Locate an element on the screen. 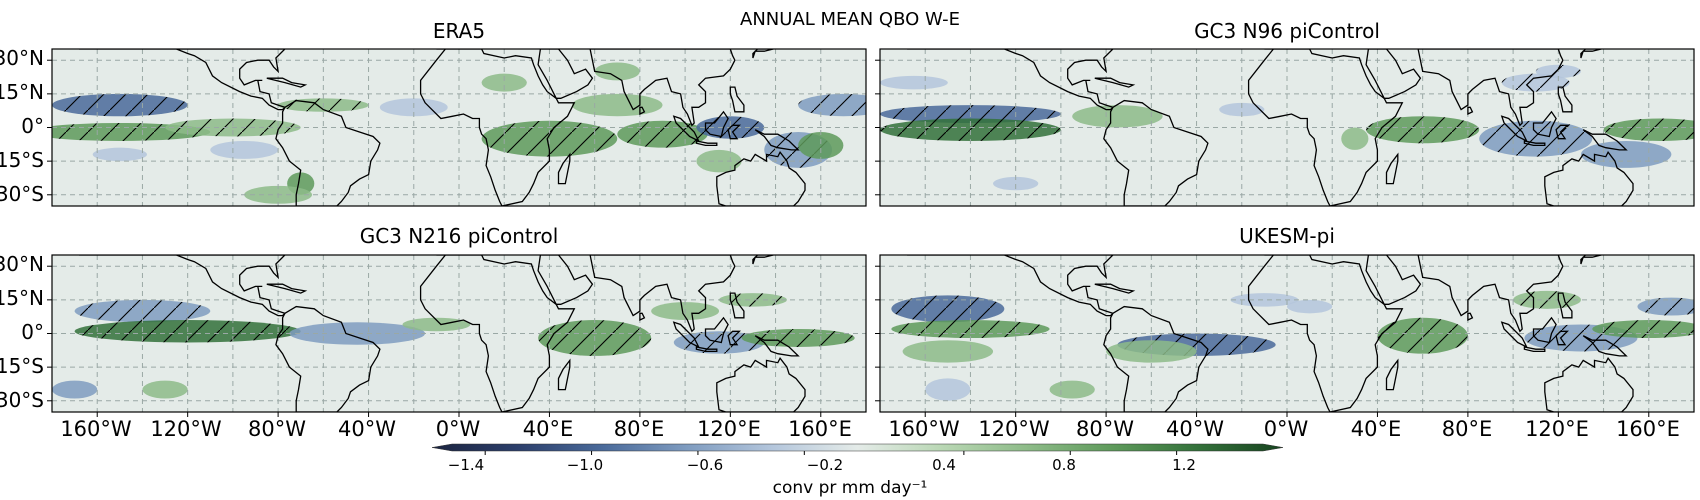 Image resolution: width=1700 pixels, height=500 pixels. colorbar is located at coordinates (857, 449).